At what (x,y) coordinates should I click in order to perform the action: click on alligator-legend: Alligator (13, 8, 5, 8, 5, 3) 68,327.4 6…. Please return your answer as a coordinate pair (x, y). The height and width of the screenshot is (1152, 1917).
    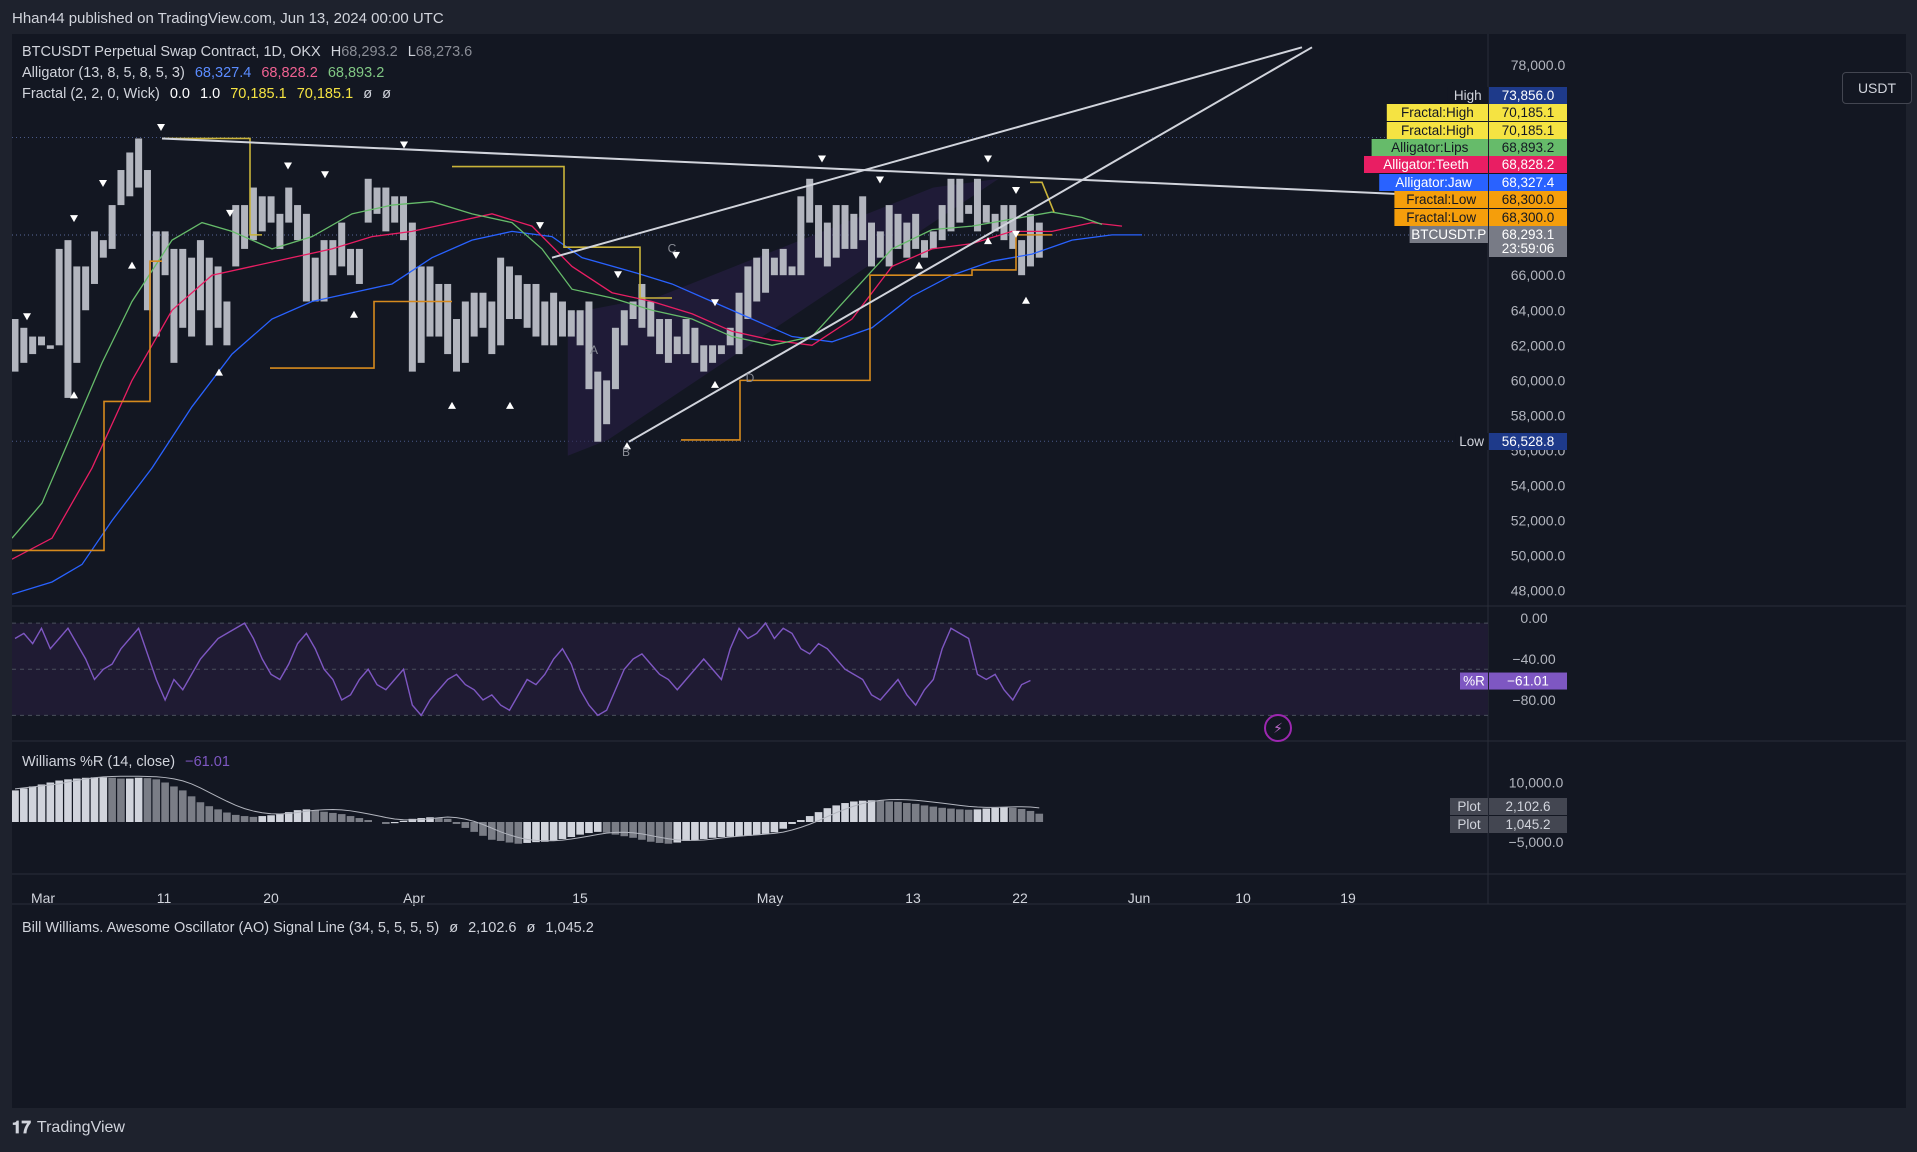
    Looking at the image, I should click on (206, 73).